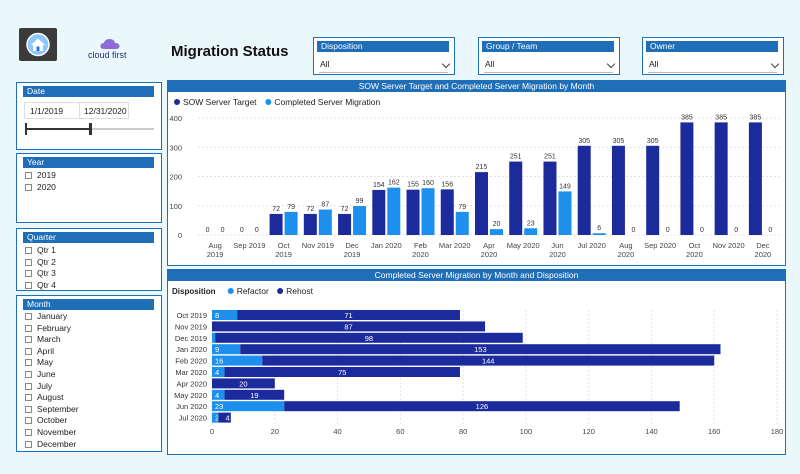 This screenshot has height=474, width=800. I want to click on group-team-select: All, so click(548, 64).